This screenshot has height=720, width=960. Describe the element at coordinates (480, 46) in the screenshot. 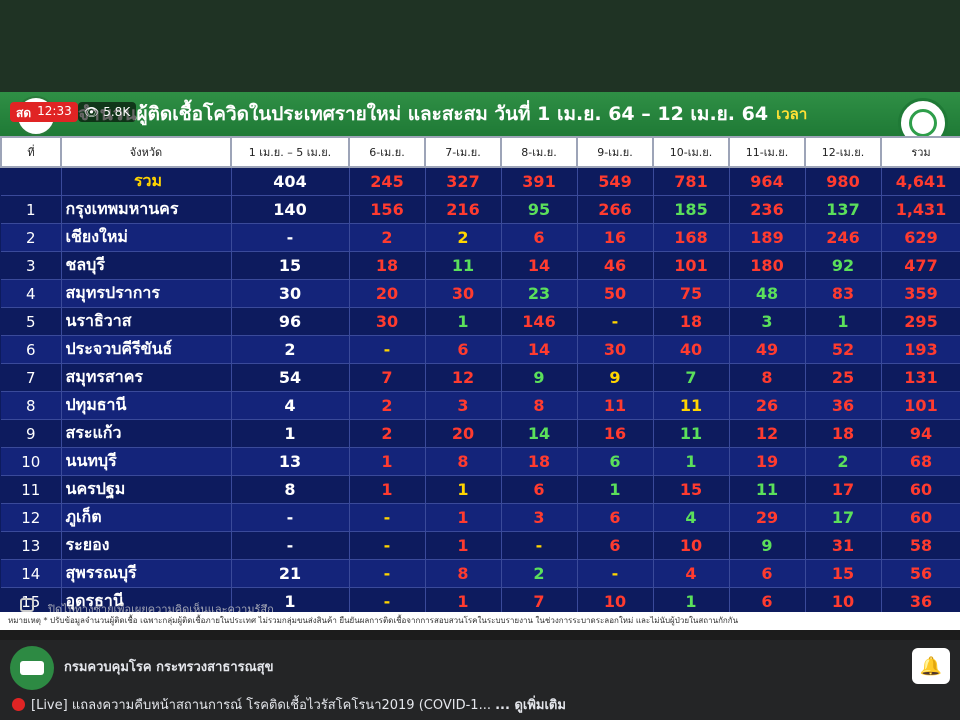

I see `video-top-area` at that location.